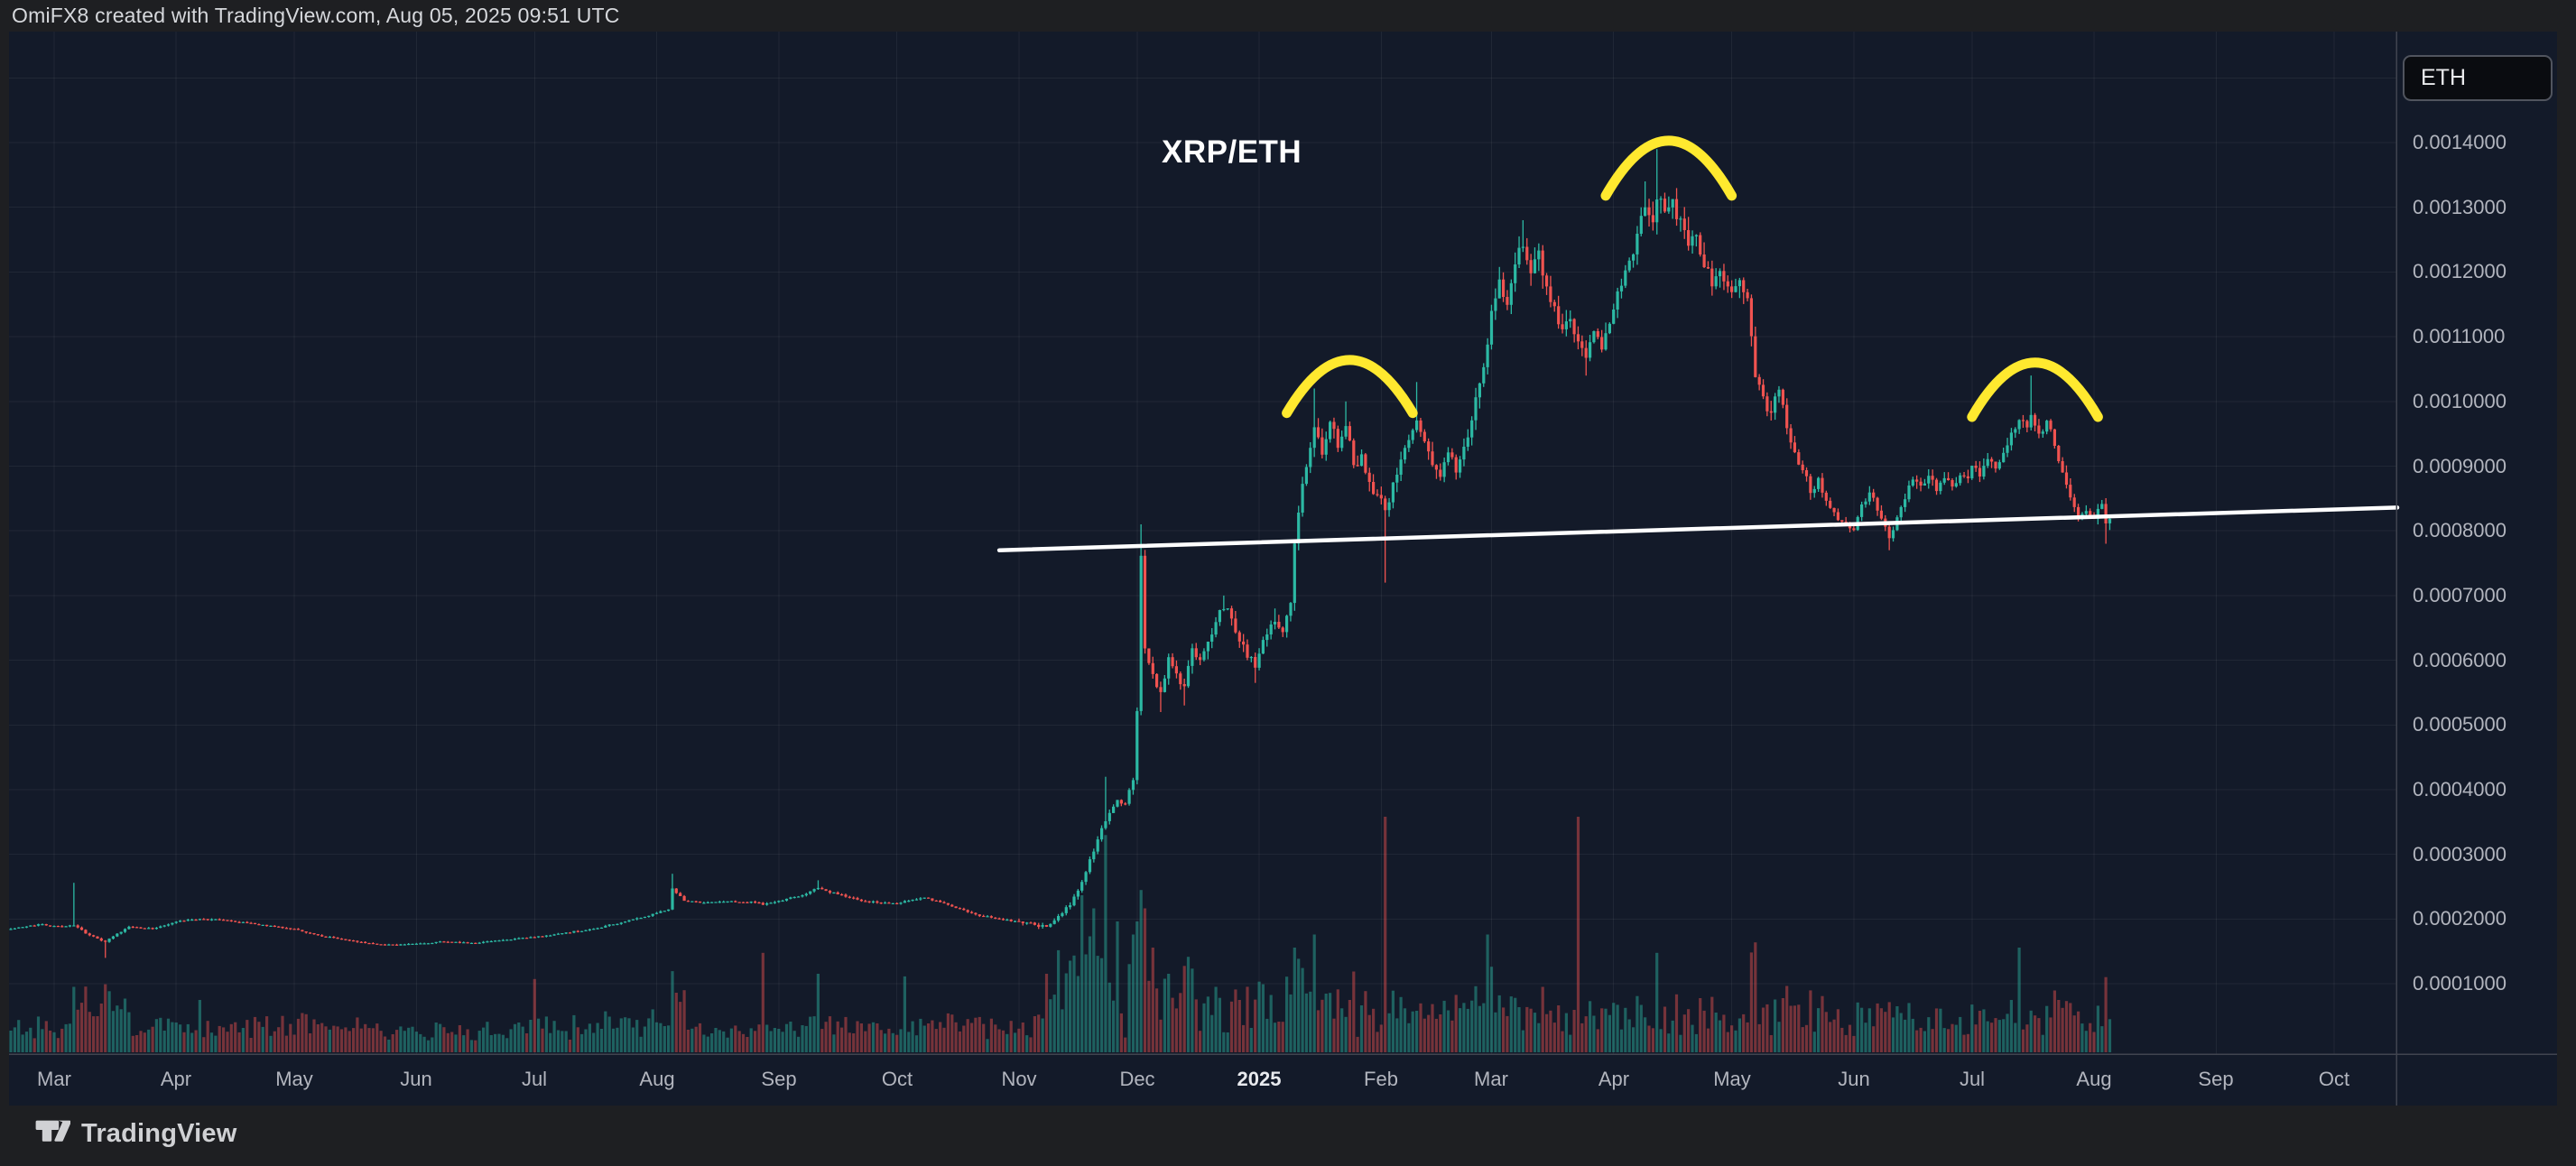 The image size is (2576, 1166). I want to click on tradingview-logo: TradingView, so click(135, 1133).